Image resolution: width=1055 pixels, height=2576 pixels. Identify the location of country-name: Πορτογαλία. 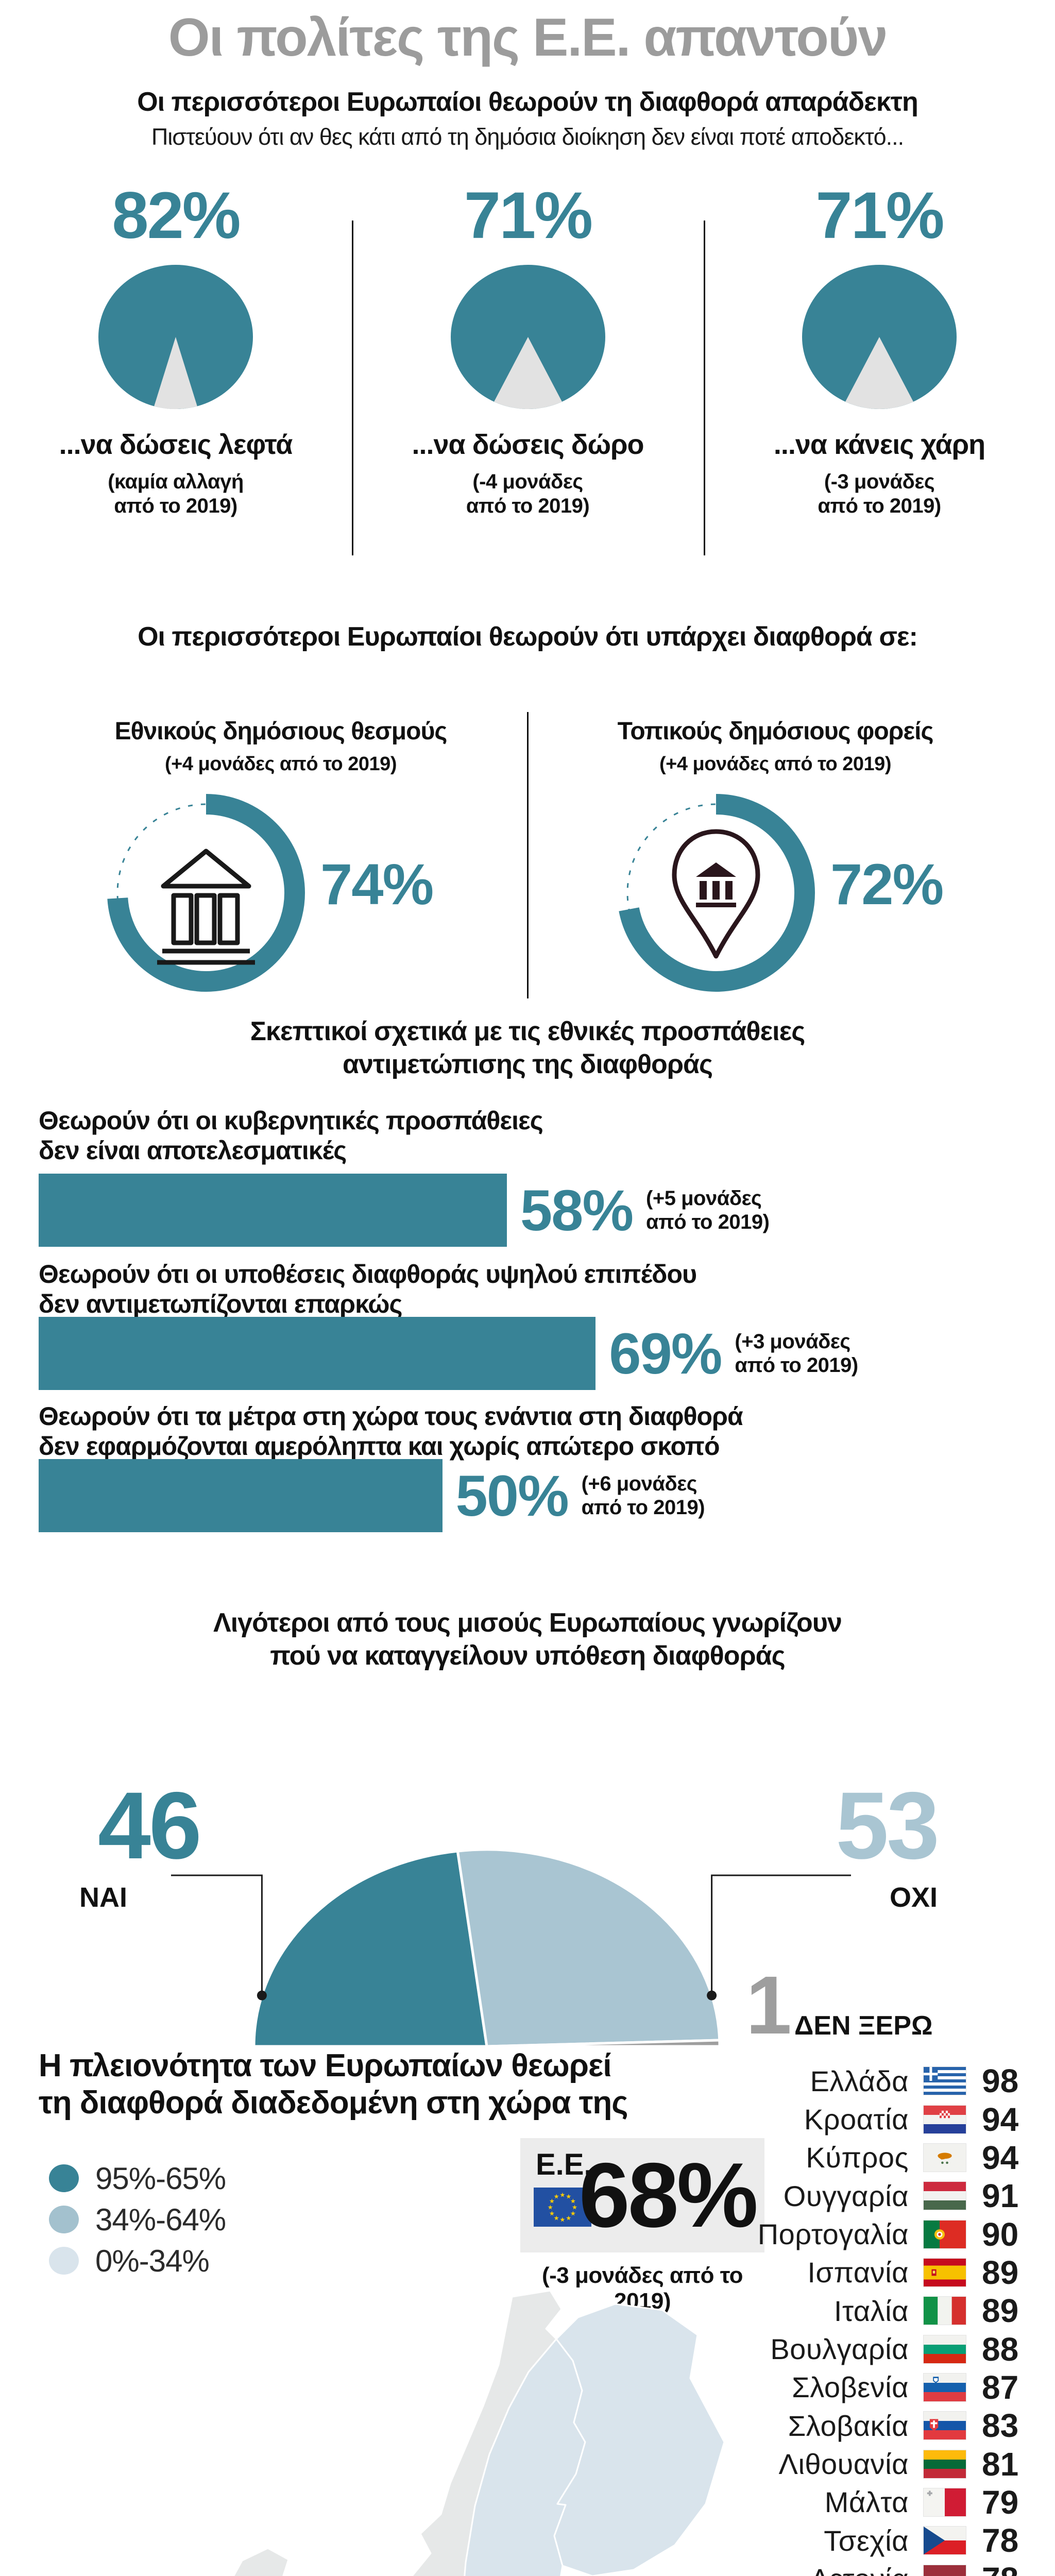
(833, 2234).